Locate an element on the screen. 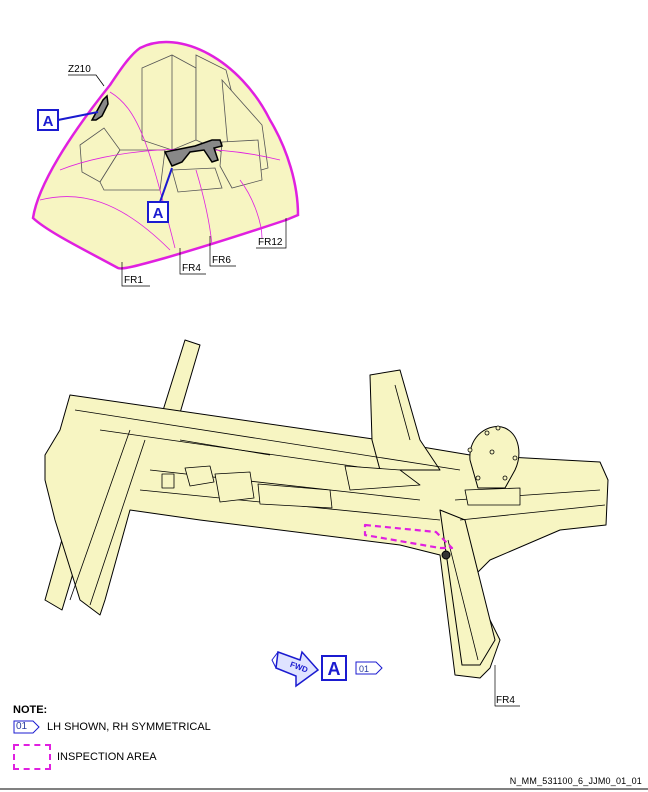 The image size is (648, 792). document-reference: N_MM_531100_6_JJM0_01_01 is located at coordinates (575, 781).